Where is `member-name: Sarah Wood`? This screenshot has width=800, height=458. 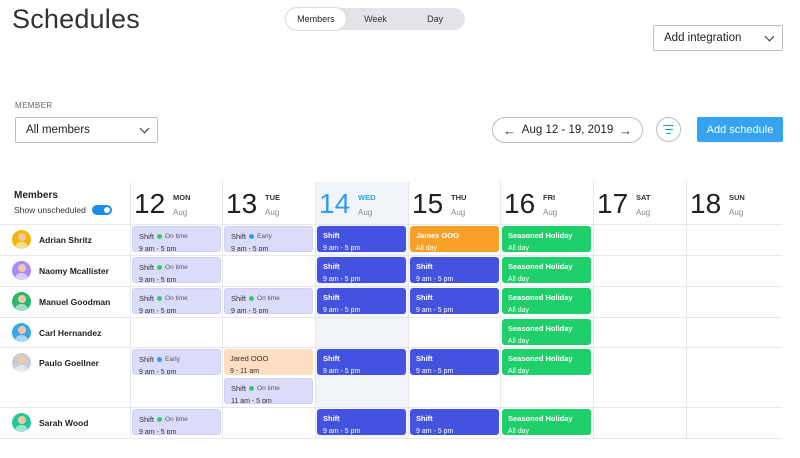 member-name: Sarah Wood is located at coordinates (64, 422).